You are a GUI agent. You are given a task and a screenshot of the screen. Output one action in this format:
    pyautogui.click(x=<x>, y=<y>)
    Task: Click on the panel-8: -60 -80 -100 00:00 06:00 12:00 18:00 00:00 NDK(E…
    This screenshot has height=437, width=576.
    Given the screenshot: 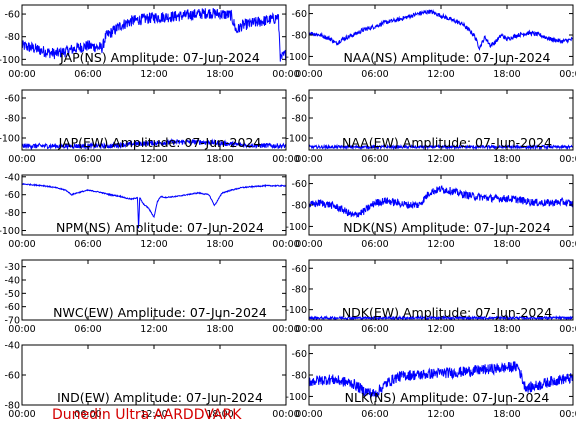 What is the action you would take?
    pyautogui.click(x=430, y=297)
    